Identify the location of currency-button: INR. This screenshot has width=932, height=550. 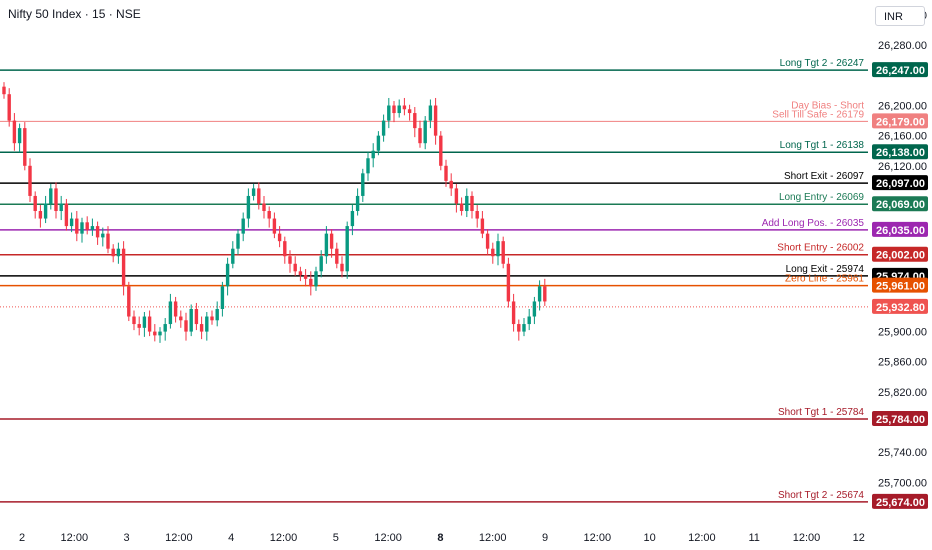
(900, 16).